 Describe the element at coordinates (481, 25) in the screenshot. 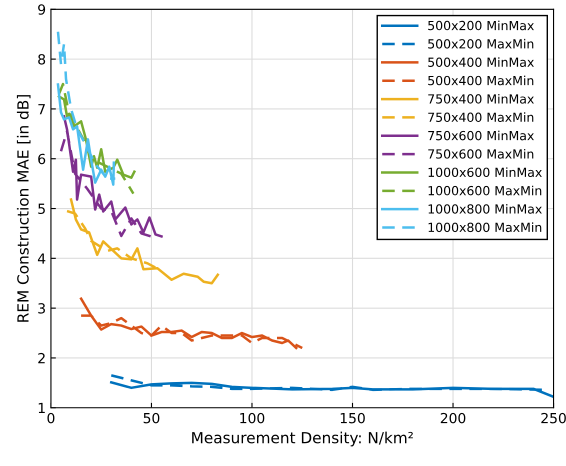

I see `legend-label: 500x200 MinMax` at that location.